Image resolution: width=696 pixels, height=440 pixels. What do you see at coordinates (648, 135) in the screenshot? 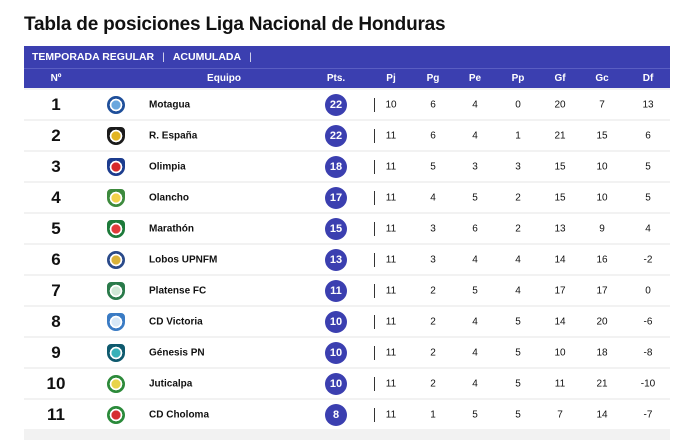
I see `goal-difference-value: 6` at bounding box center [648, 135].